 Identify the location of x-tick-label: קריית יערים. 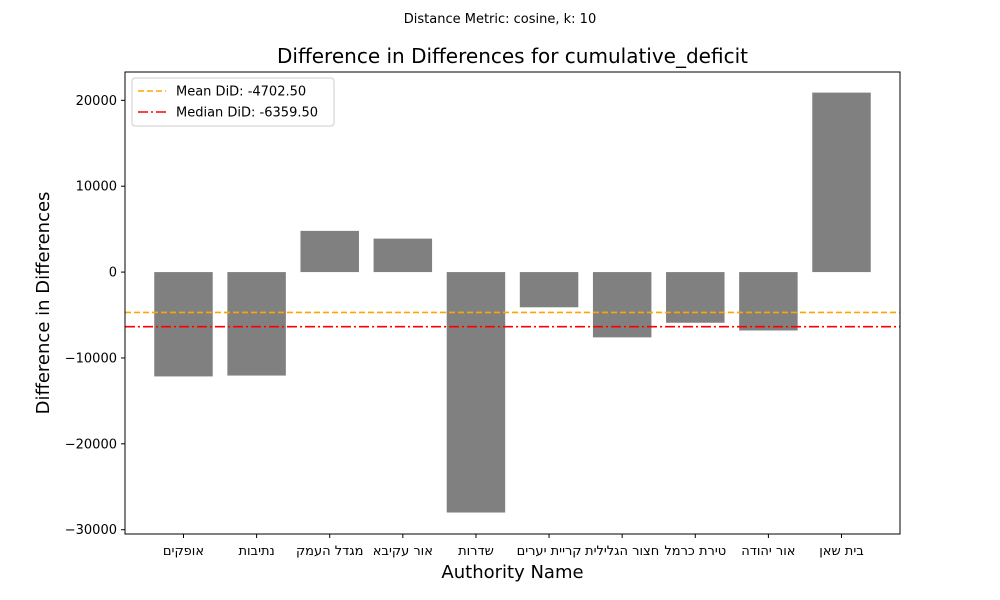
(549, 551).